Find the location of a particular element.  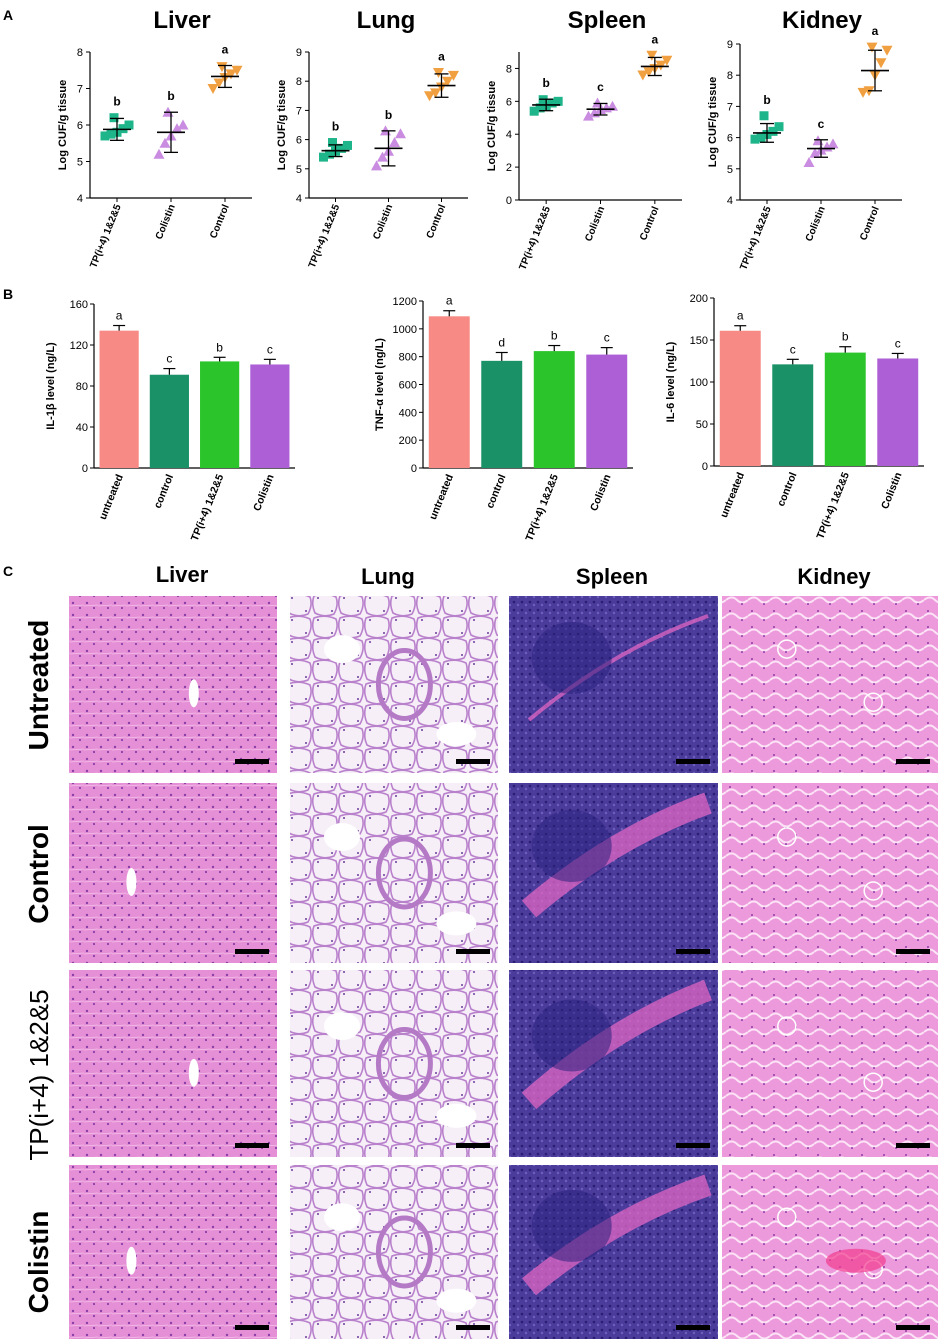

y-tick-label: 600 is located at coordinates (408, 386).